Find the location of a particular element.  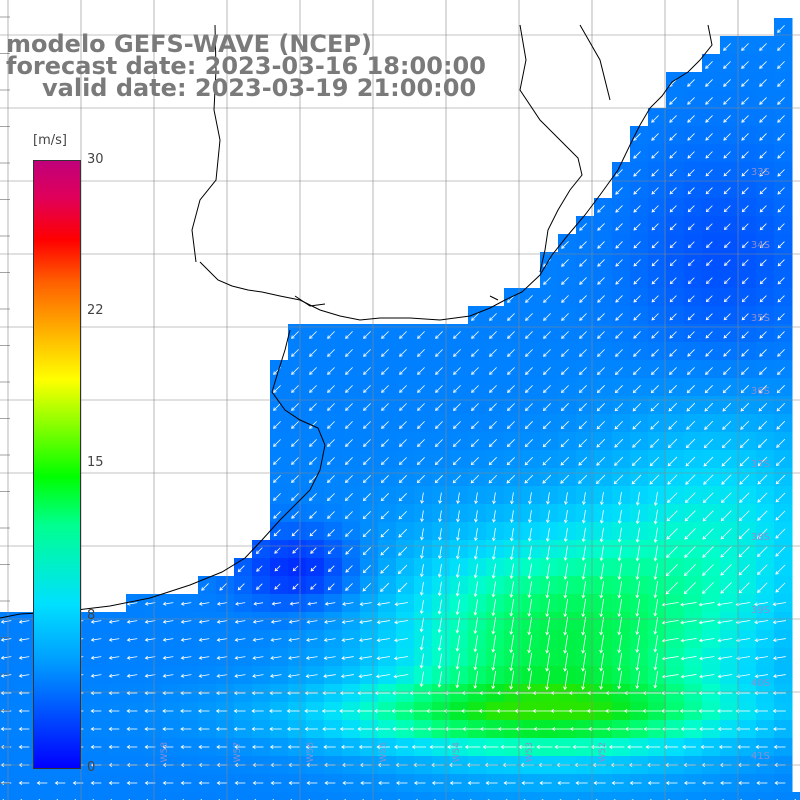

figure-title-forecast-date: forecast date: 2023-03-16 18:00:00 is located at coordinates (246, 66).